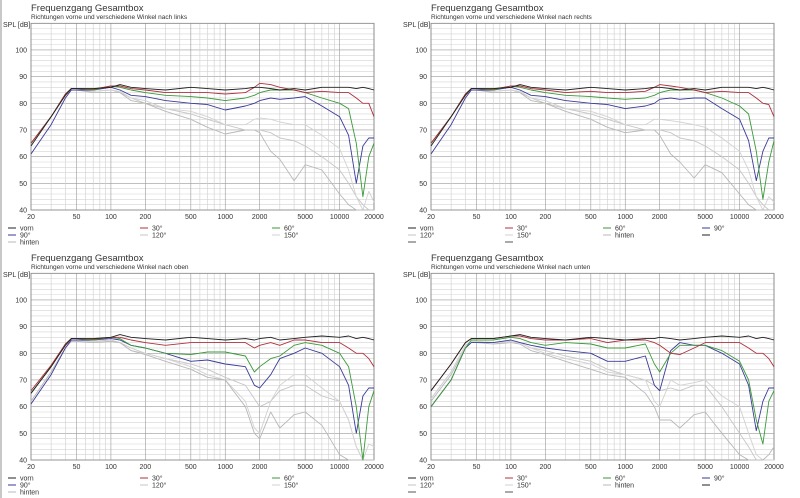  What do you see at coordinates (774, 217) in the screenshot?
I see `x-tick-label: 20000` at bounding box center [774, 217].